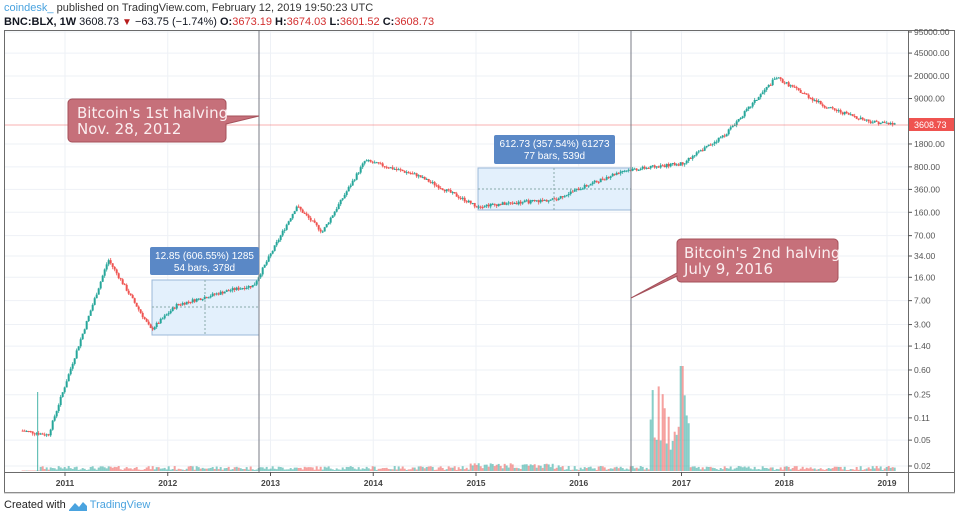 The image size is (959, 518). What do you see at coordinates (554, 156) in the screenshot?
I see `svg-text: 77 bars, 539d` at bounding box center [554, 156].